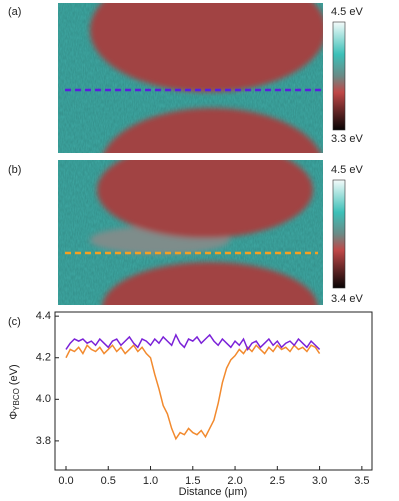  What do you see at coordinates (16, 399) in the screenshot?
I see `y-label-subscript: YBCO` at bounding box center [16, 399].